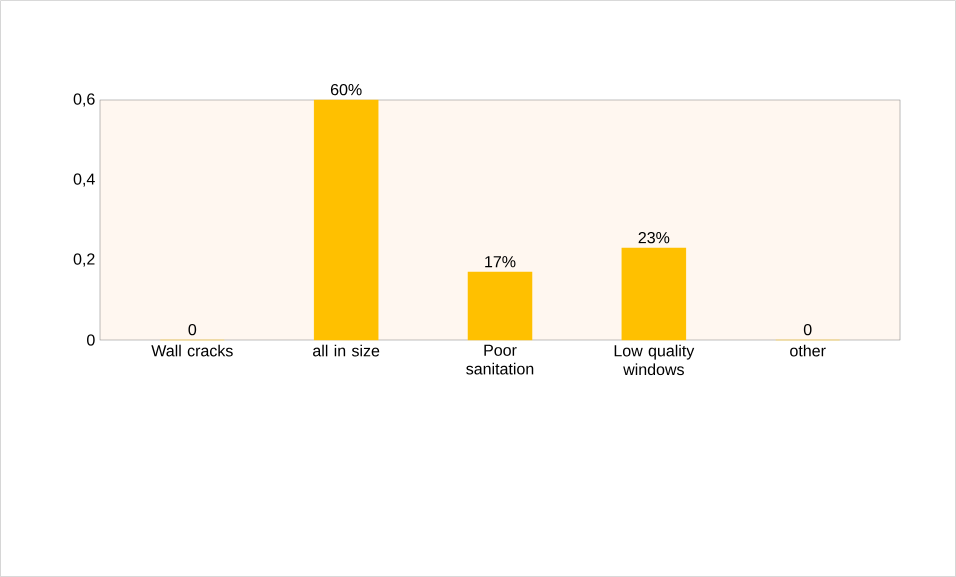 The image size is (956, 577). Describe the element at coordinates (84, 259) in the screenshot. I see `y-tick-label: 0,2` at that location.